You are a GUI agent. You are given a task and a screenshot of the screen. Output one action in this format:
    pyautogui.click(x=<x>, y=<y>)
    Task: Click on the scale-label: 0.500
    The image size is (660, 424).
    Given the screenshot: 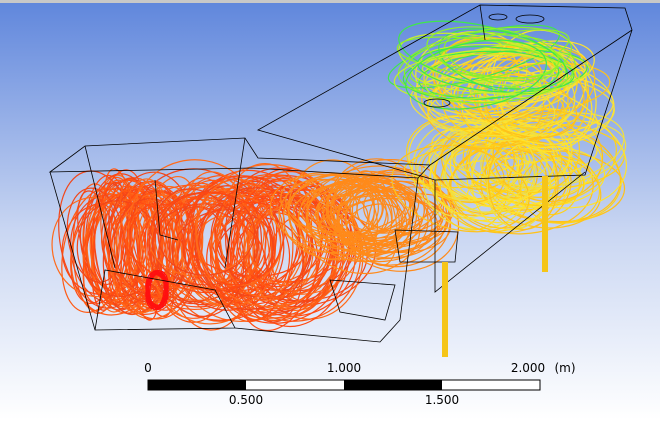 What is the action you would take?
    pyautogui.click(x=246, y=400)
    